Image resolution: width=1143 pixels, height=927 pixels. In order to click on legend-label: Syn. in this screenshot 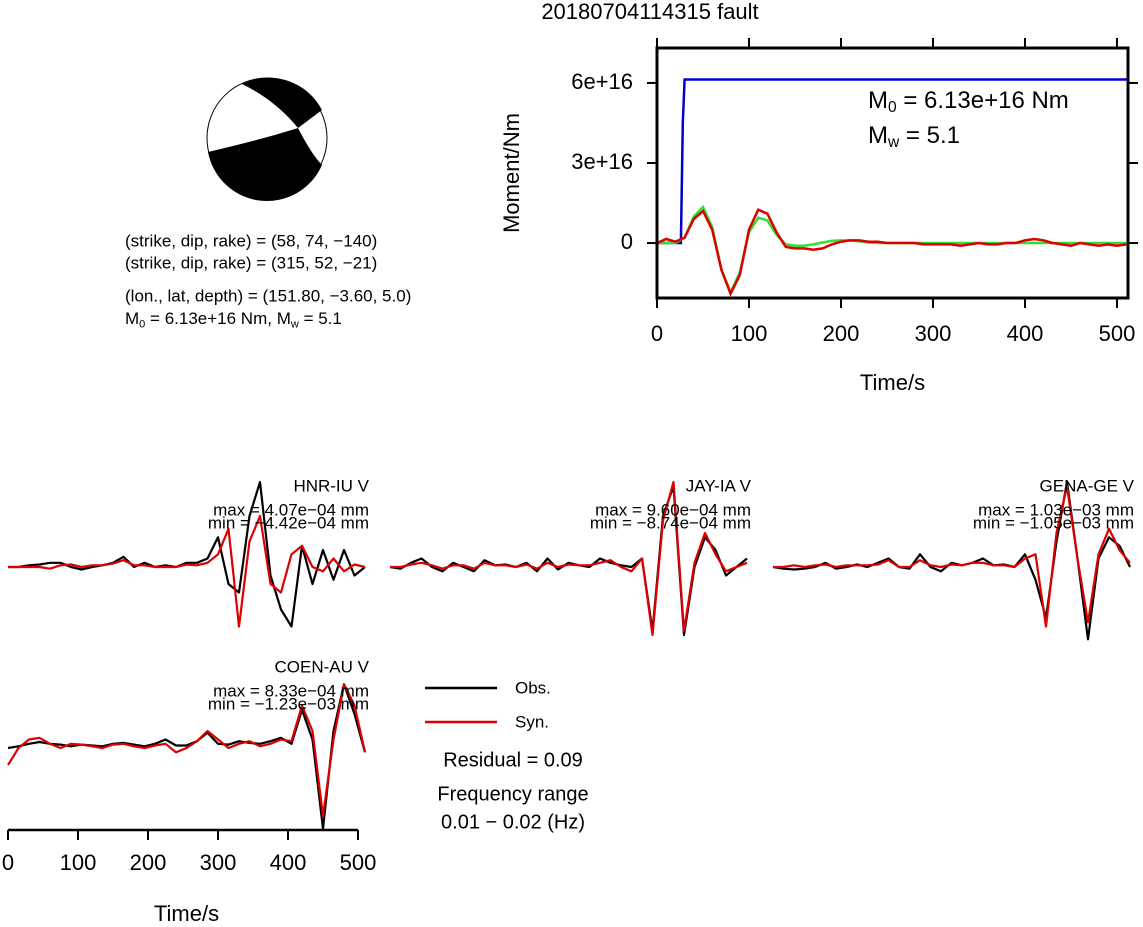, I will do `click(532, 721)`.